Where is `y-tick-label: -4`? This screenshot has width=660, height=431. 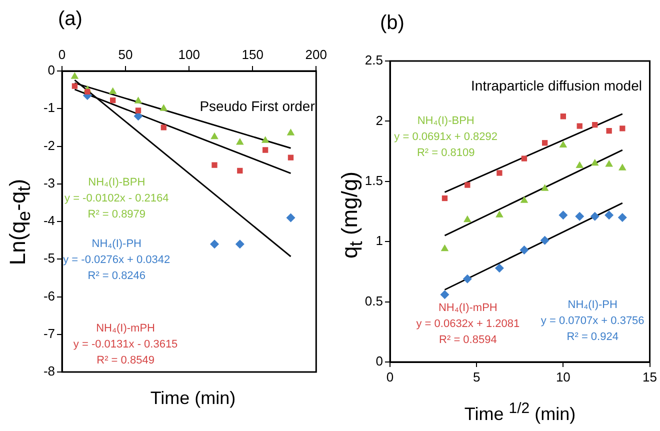
y-tick-label: -4 is located at coordinates (49, 220).